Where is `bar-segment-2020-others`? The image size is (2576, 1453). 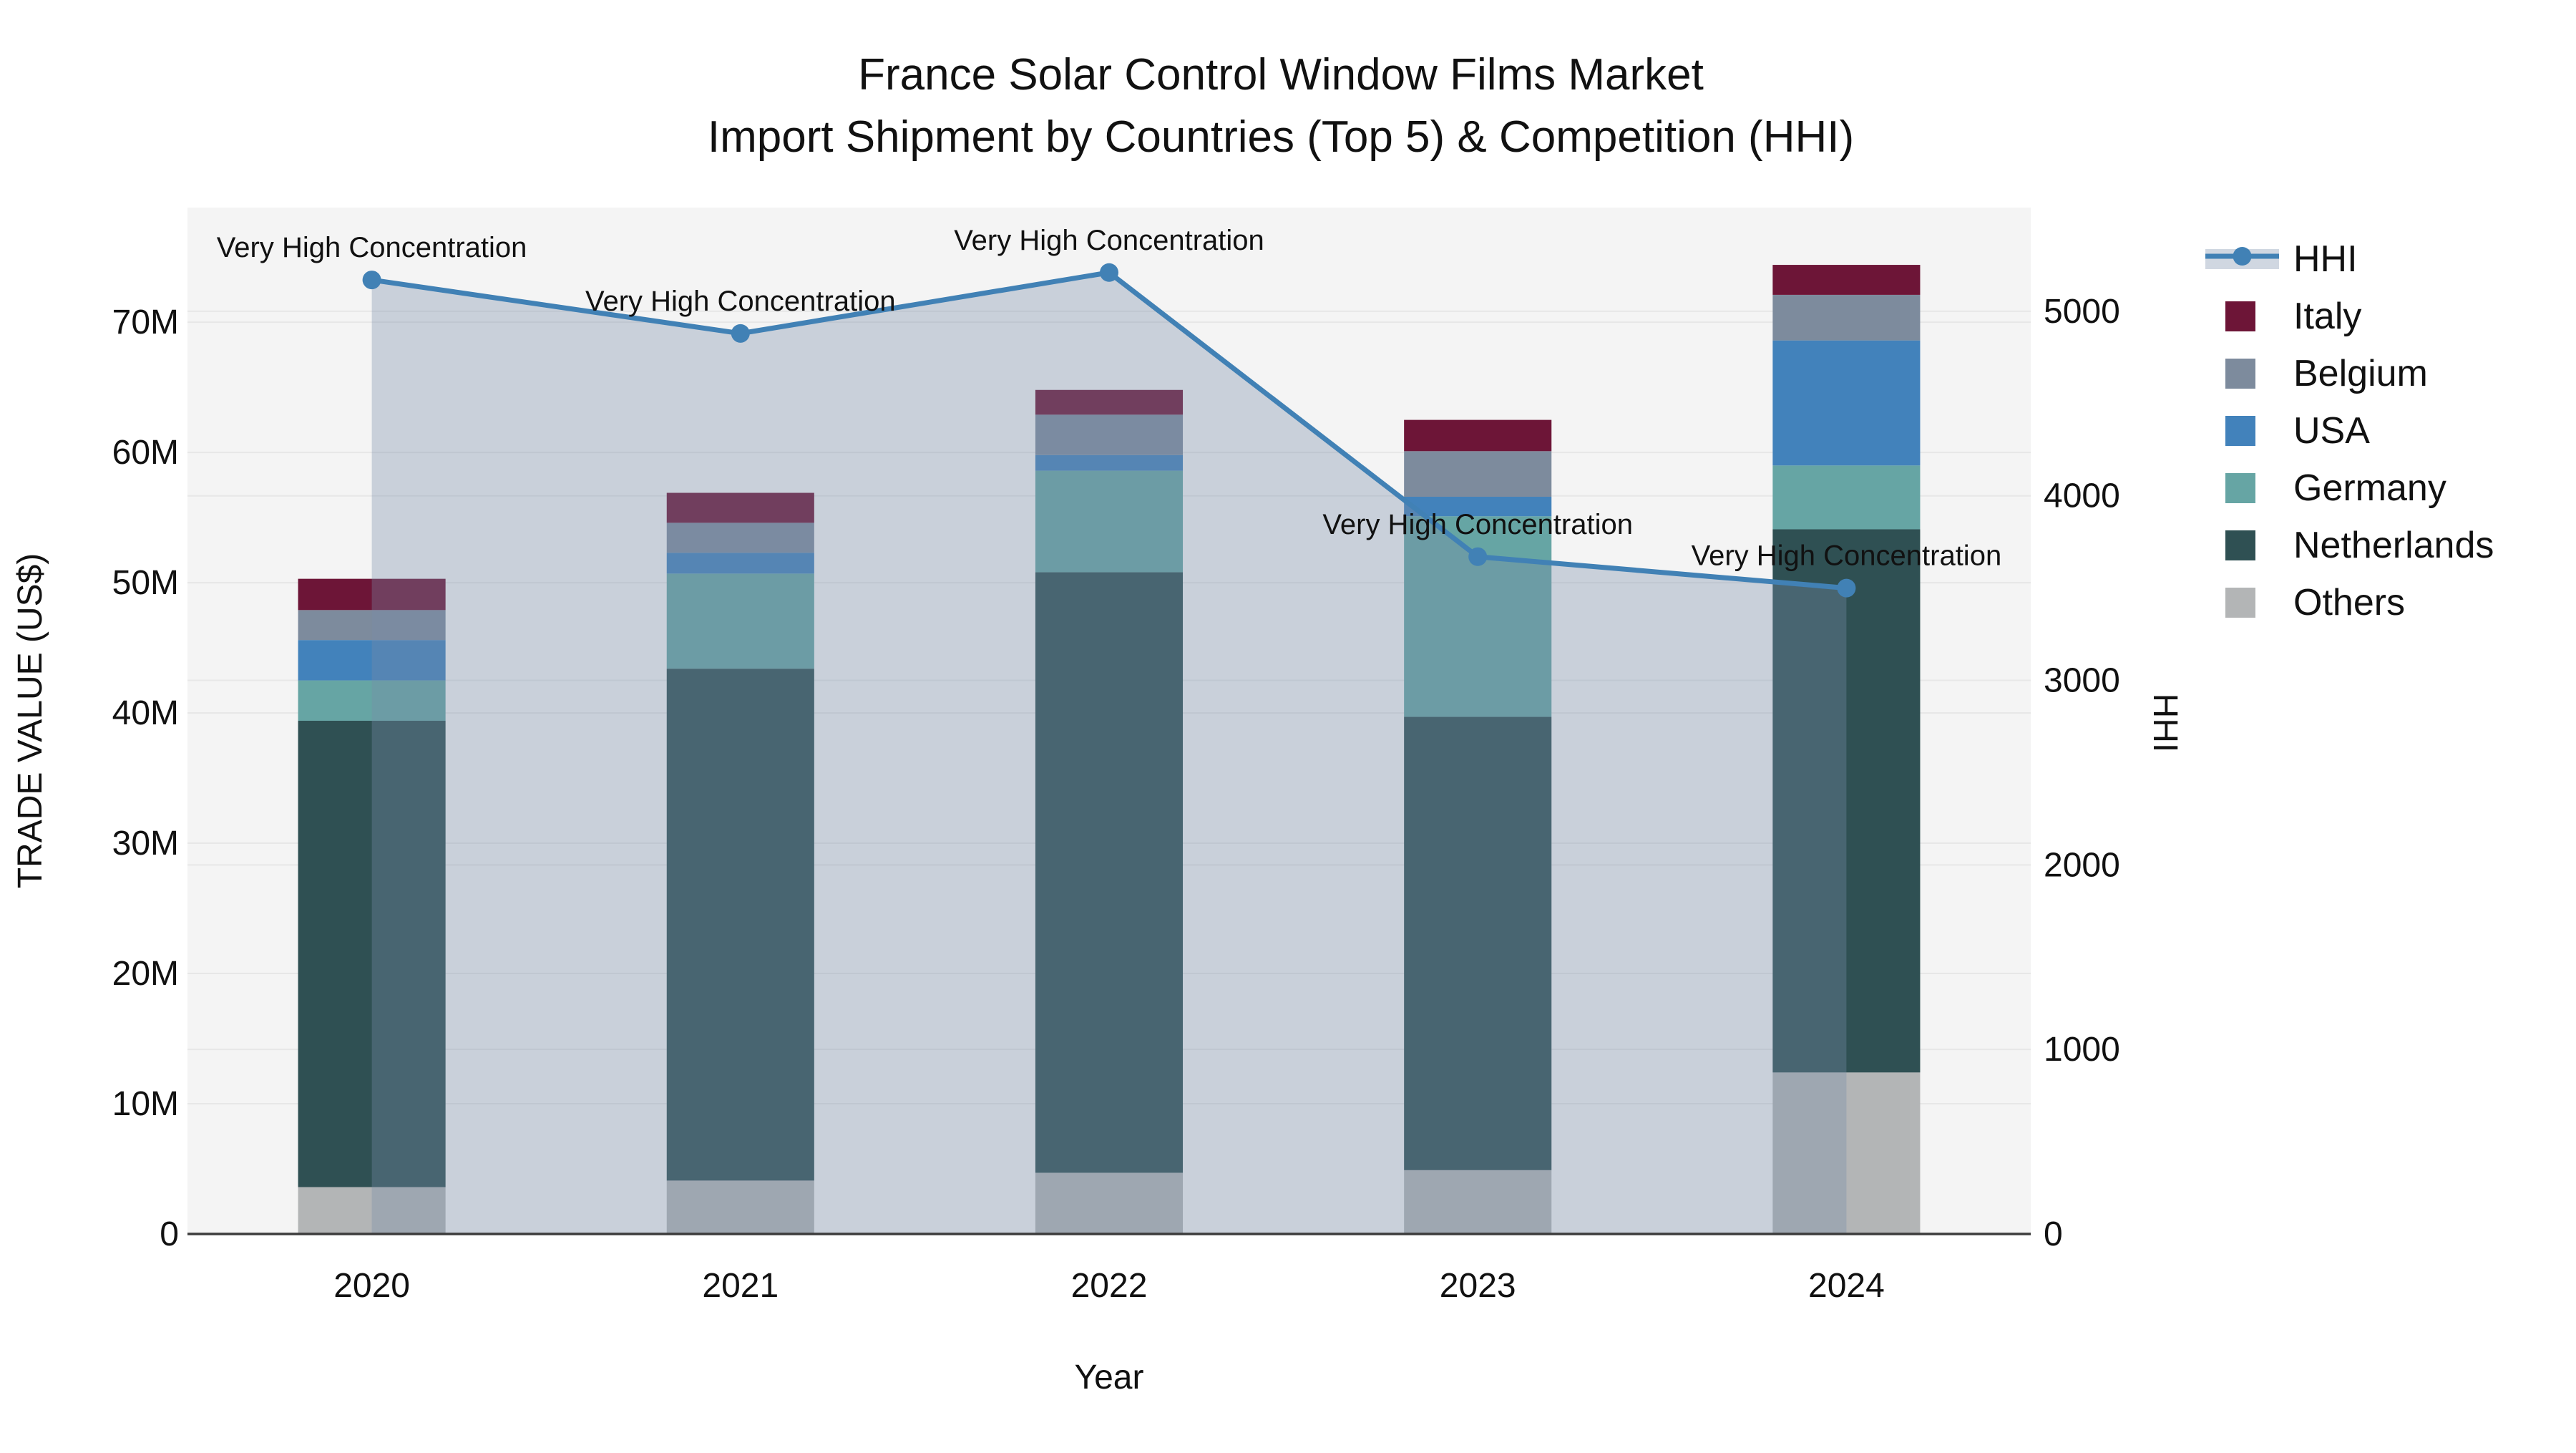 bar-segment-2020-others is located at coordinates (372, 1210).